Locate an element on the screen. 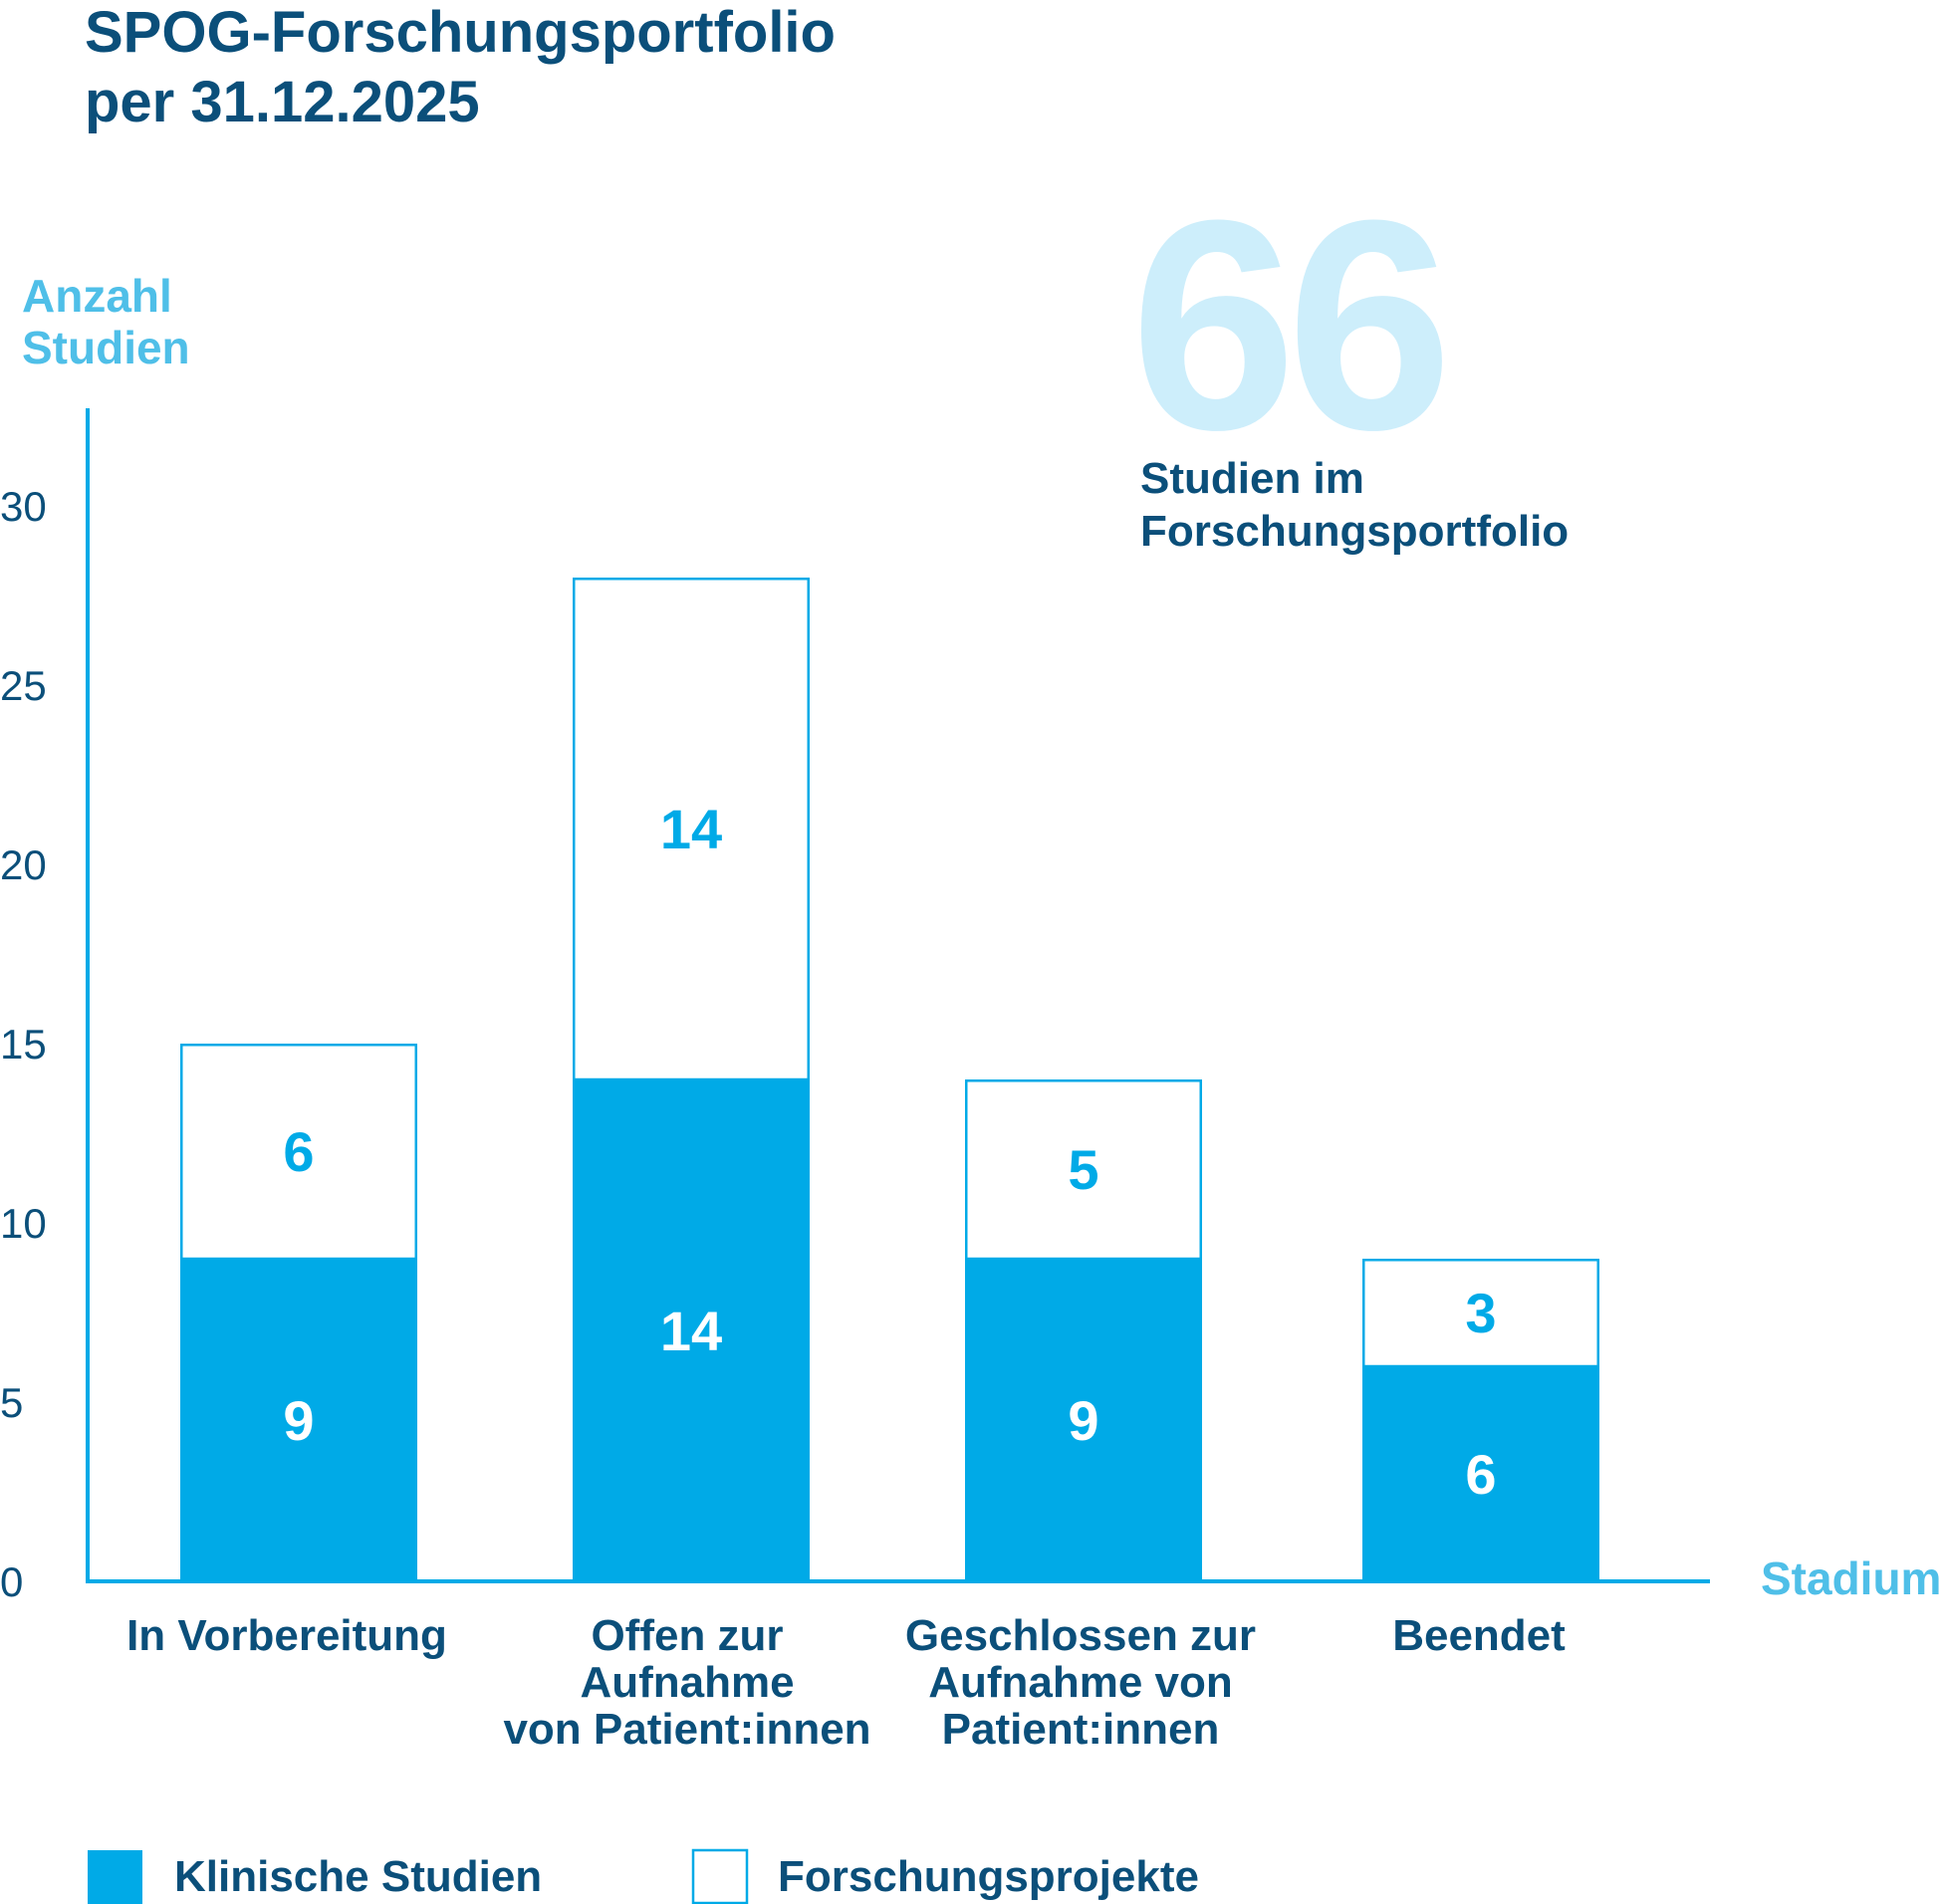  category-label-line: Offen zur is located at coordinates (687, 1635).